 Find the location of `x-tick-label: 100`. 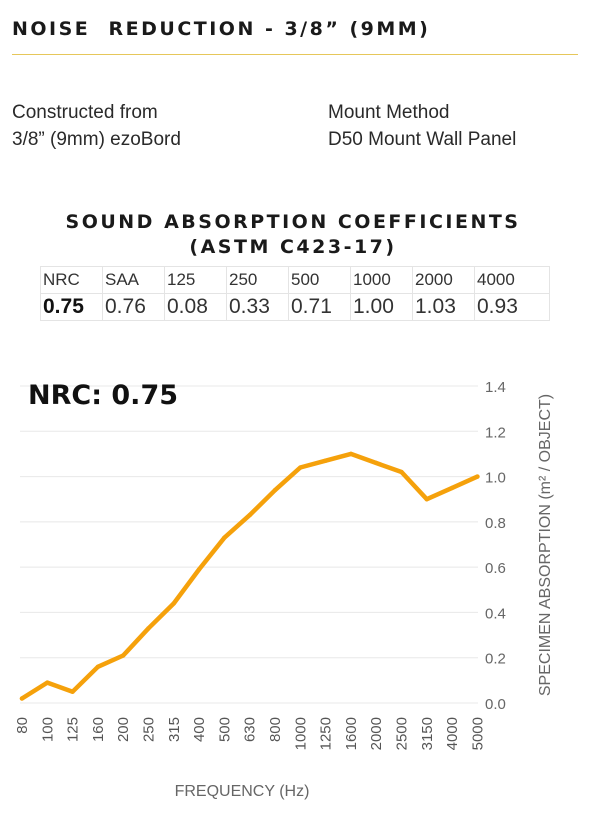

x-tick-label: 100 is located at coordinates (47, 729).